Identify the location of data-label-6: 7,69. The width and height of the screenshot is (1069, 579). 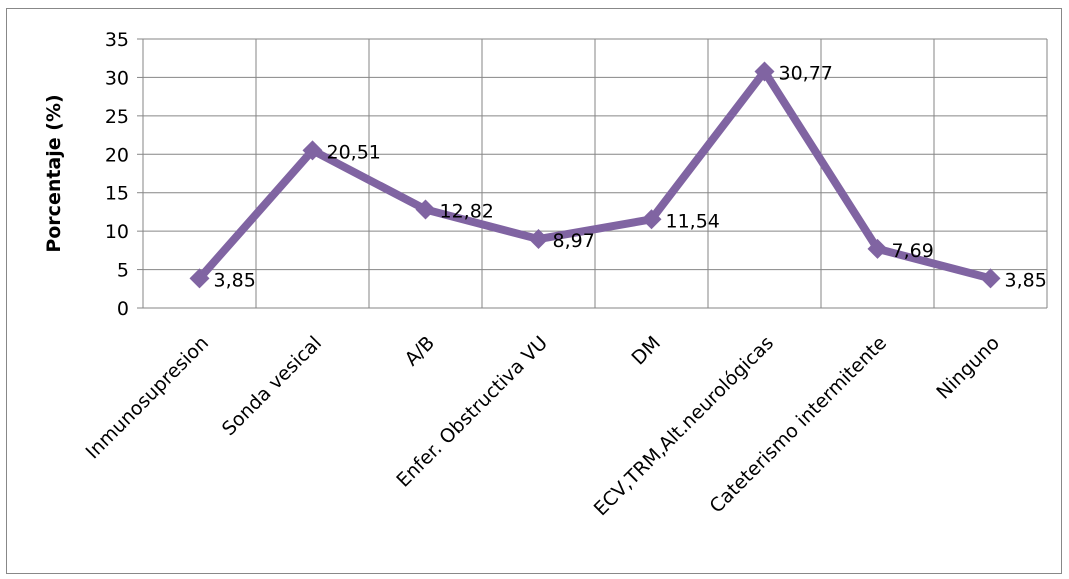
(913, 251).